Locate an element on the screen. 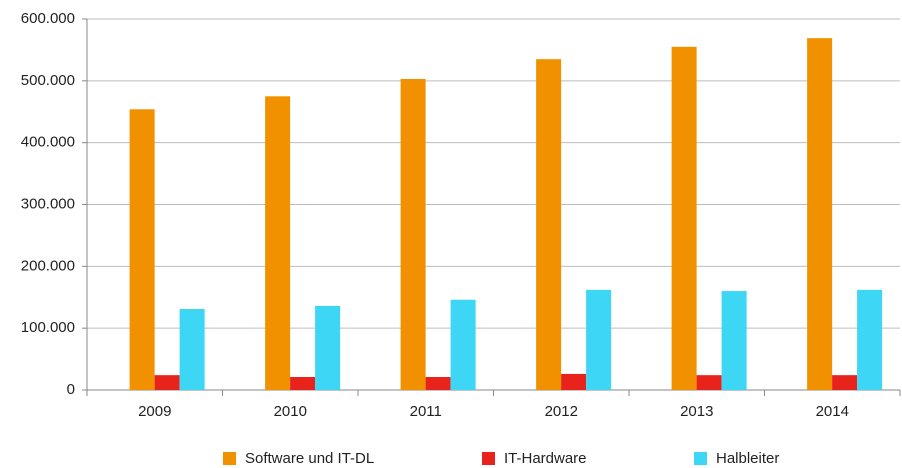 The height and width of the screenshot is (468, 902). y-tick-label: 400.000 is located at coordinates (48, 142).